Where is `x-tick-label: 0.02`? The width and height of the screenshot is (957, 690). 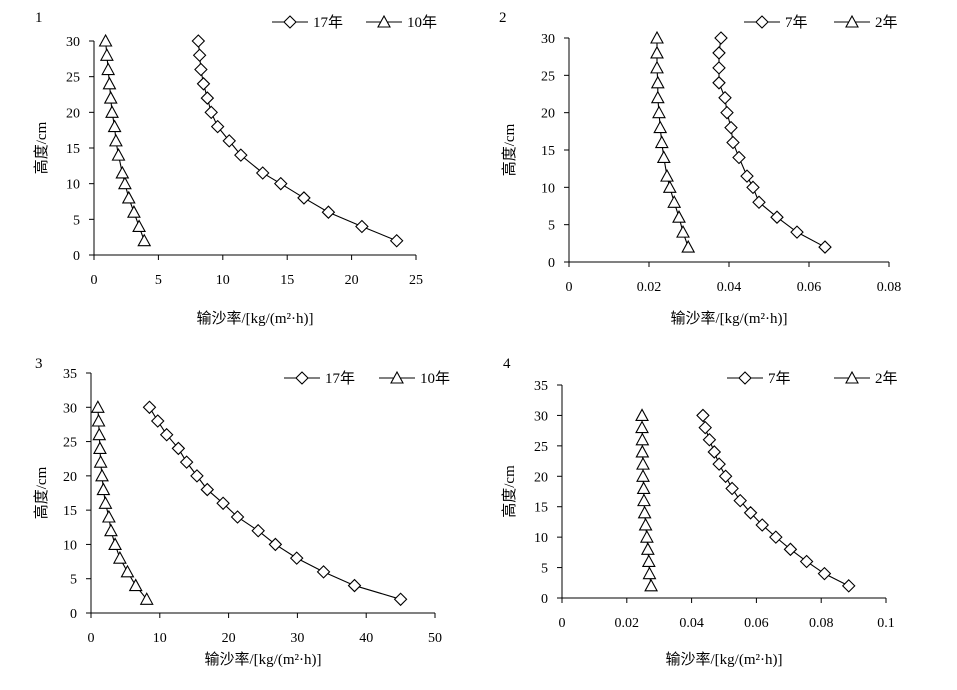
x-tick-label: 0.02 is located at coordinates (627, 623).